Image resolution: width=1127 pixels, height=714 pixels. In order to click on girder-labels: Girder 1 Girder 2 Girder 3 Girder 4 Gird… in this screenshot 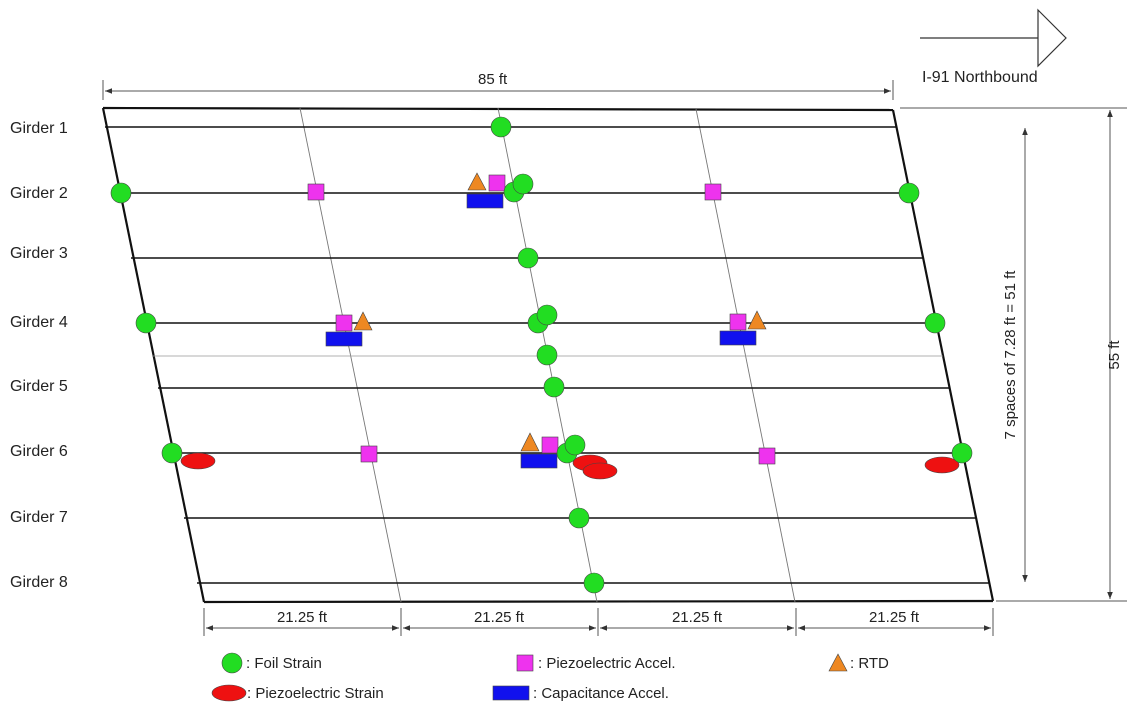, I will do `click(39, 355)`.